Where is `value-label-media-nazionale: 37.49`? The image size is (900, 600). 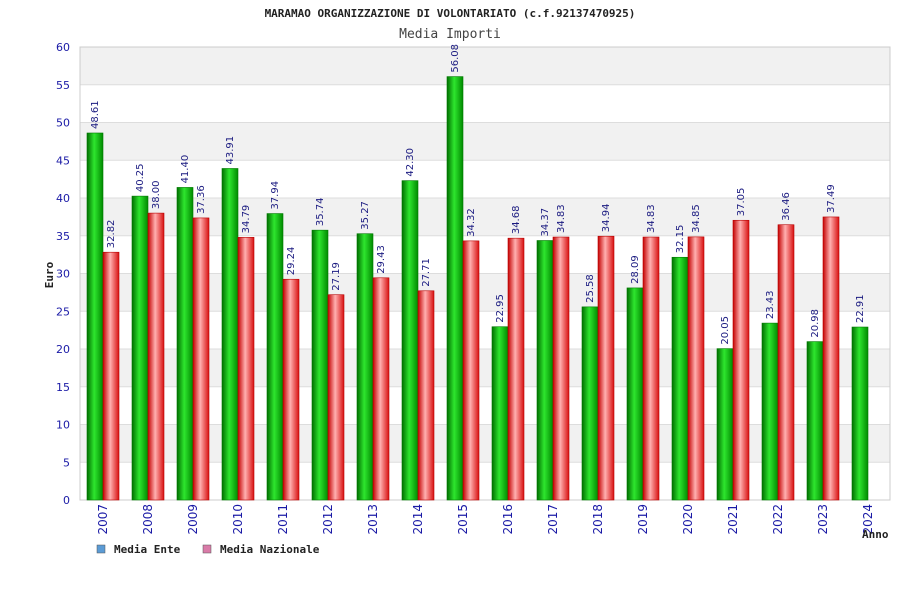
value-label-media-nazionale: 37.49 is located at coordinates (831, 198).